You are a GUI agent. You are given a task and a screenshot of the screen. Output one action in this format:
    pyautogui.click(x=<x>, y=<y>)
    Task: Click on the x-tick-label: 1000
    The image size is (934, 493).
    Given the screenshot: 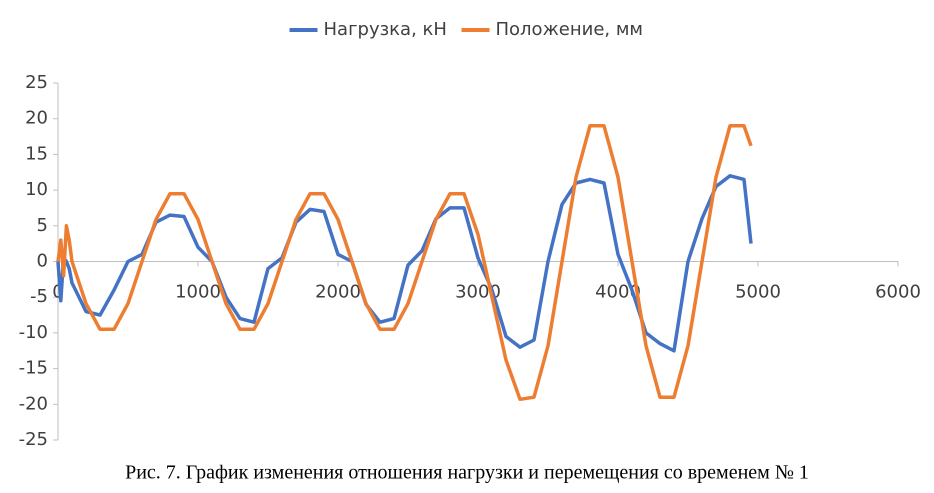 What is the action you would take?
    pyautogui.click(x=198, y=292)
    